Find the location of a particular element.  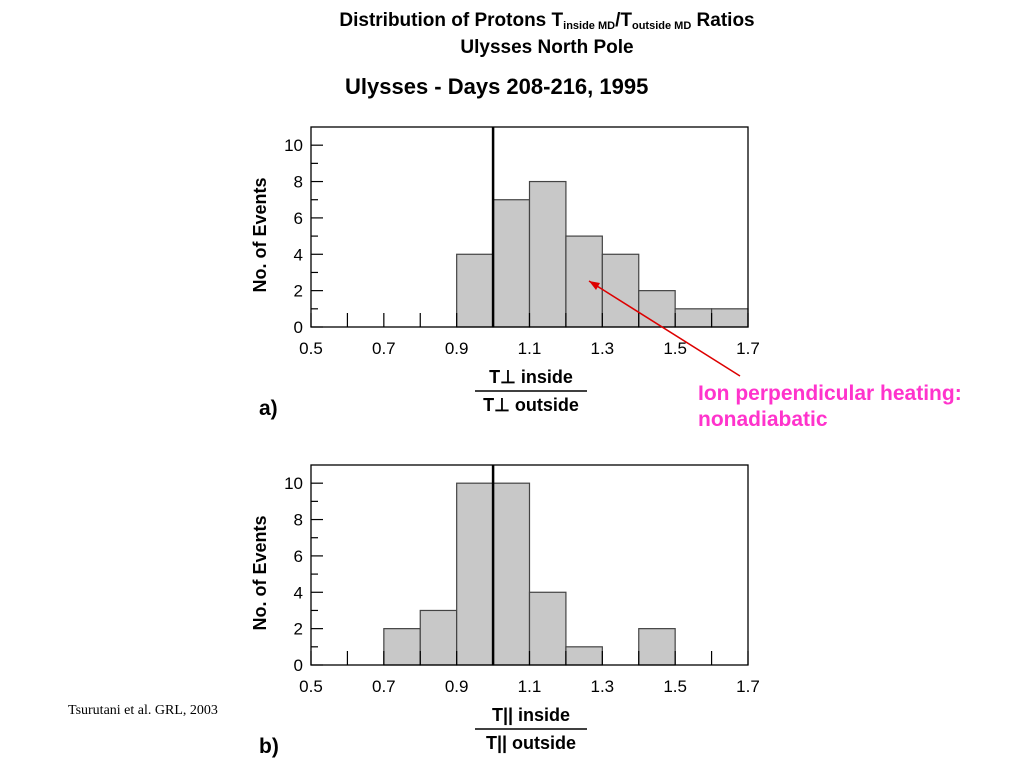

annotation-line1: Ion perpendicular heating: is located at coordinates (830, 393).